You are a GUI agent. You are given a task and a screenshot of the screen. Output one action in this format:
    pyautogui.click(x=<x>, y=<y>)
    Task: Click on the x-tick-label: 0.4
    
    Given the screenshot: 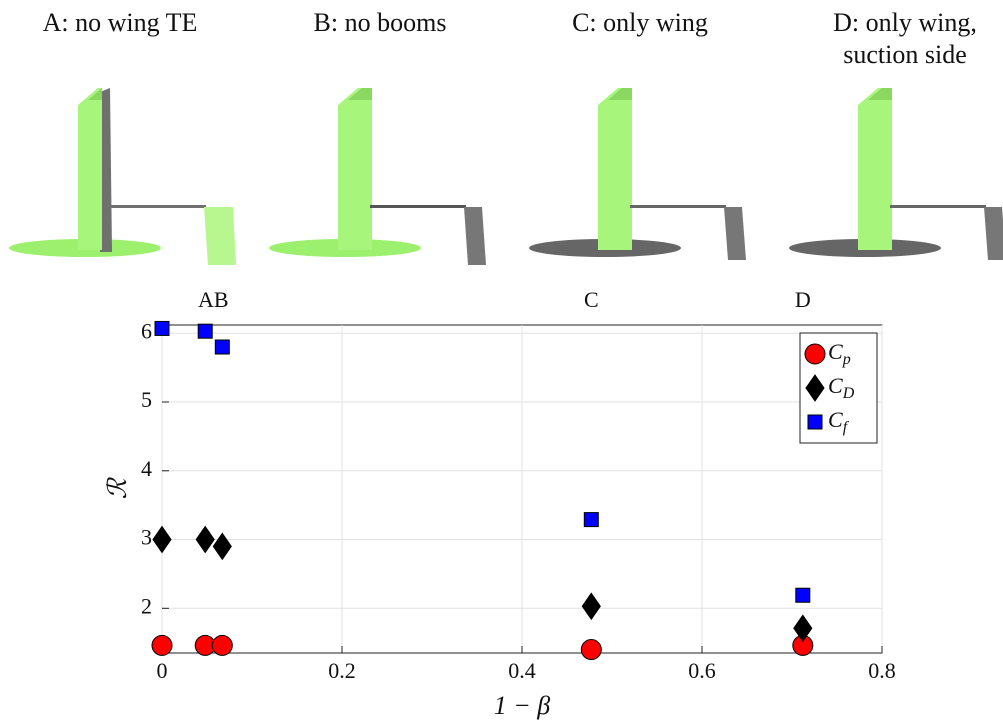 What is the action you would take?
    pyautogui.click(x=522, y=670)
    